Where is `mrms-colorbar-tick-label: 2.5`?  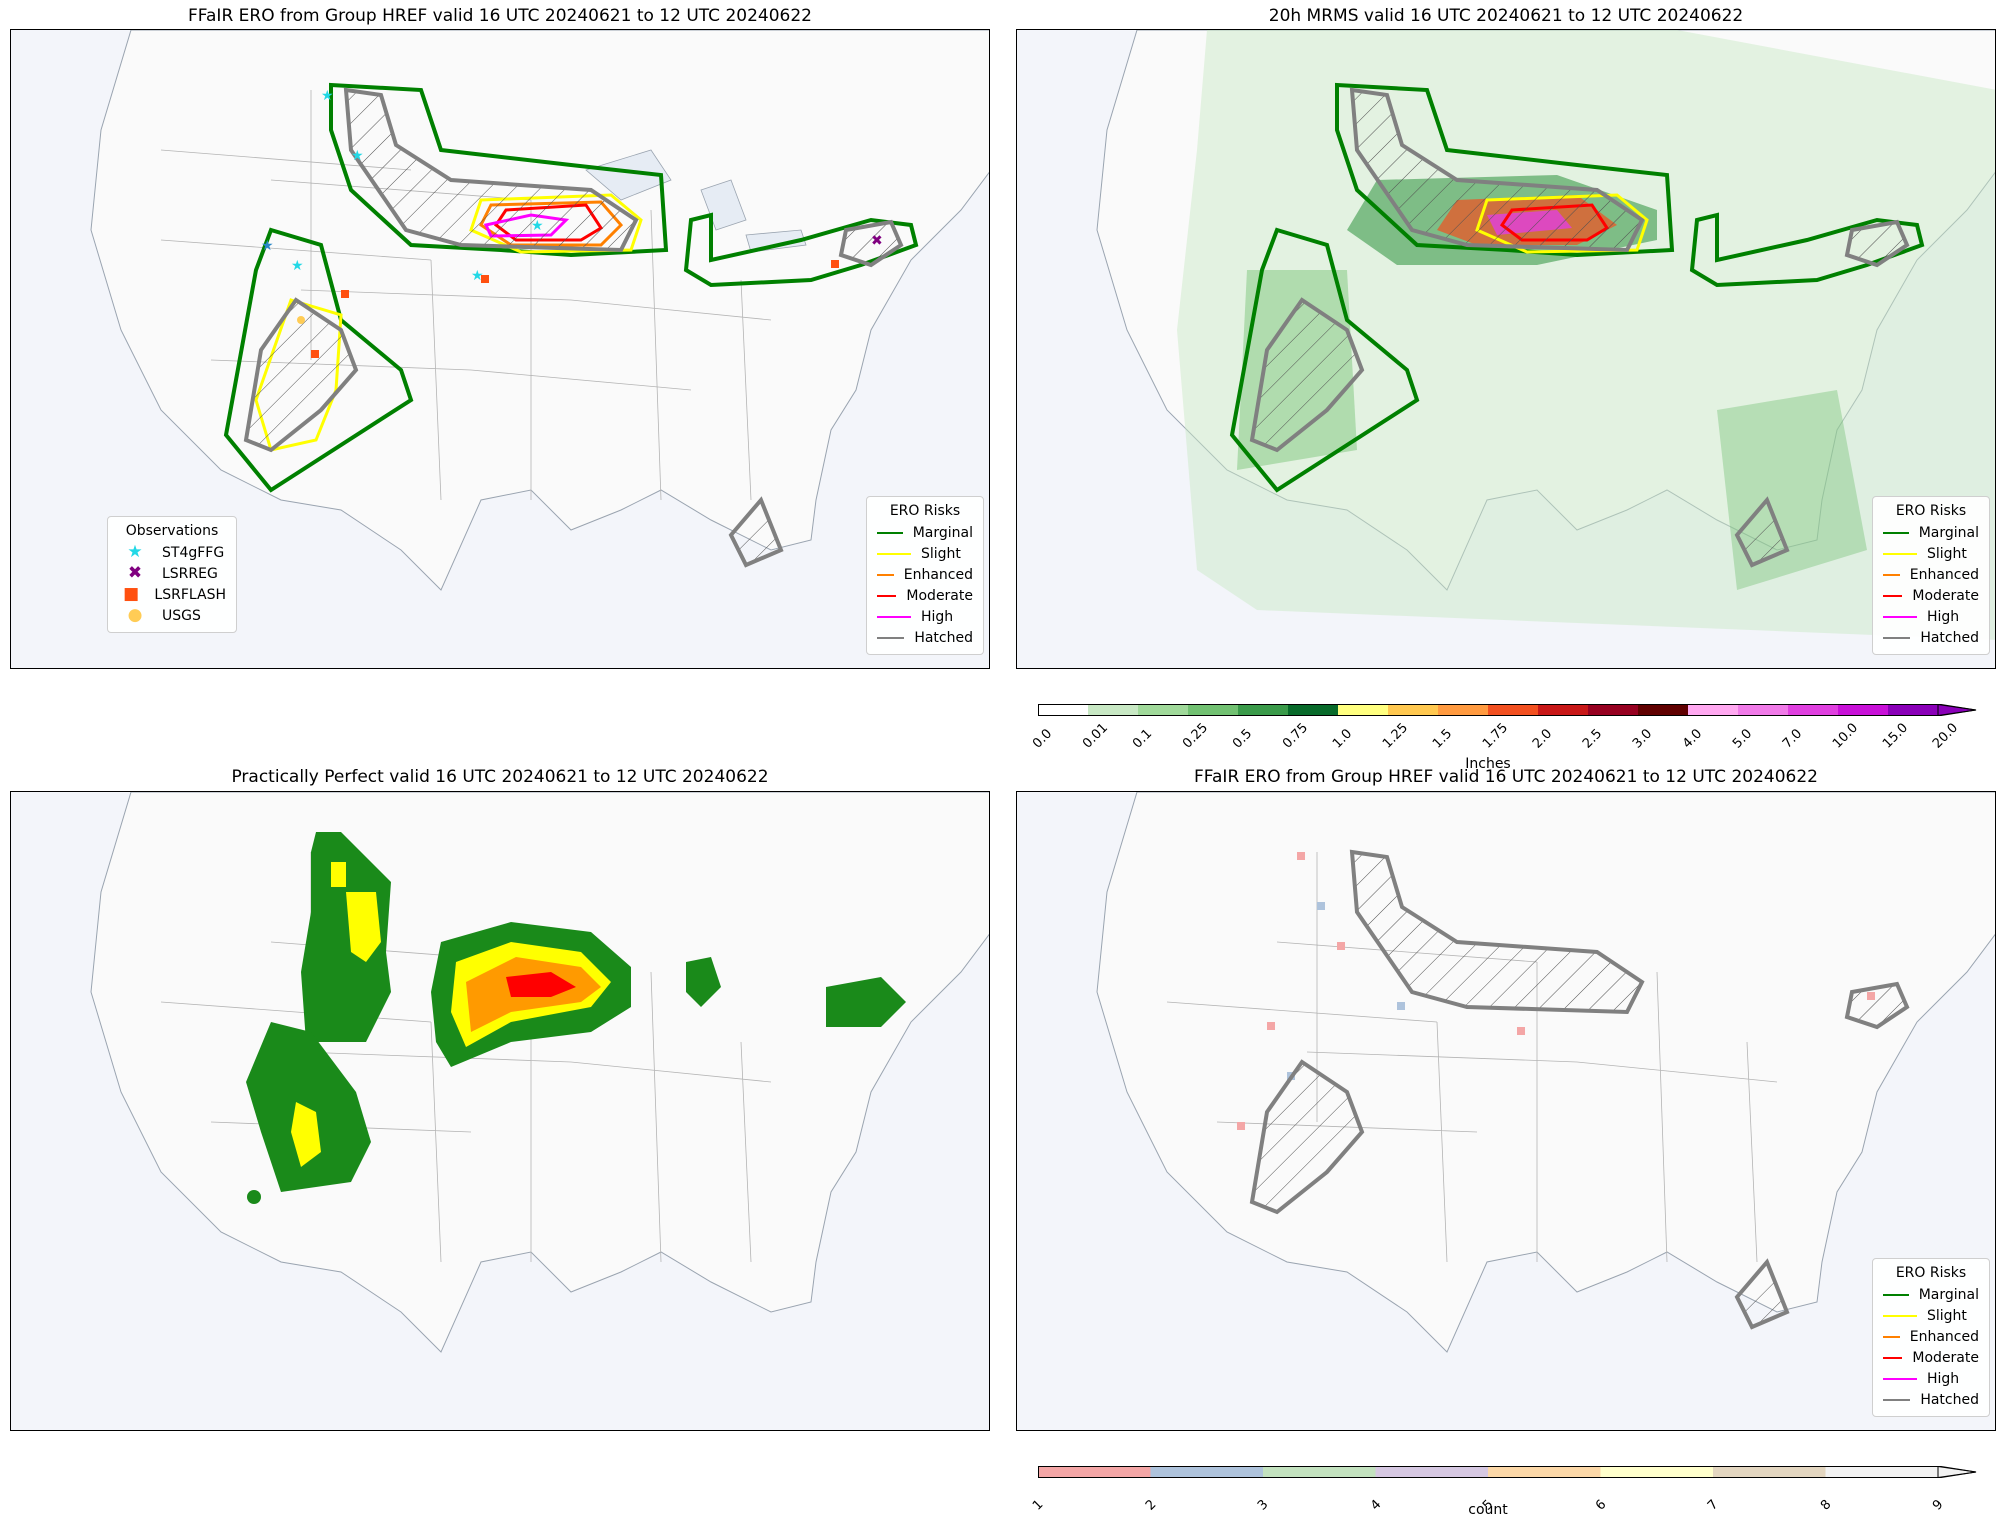
mrms-colorbar-tick-label: 2.5 is located at coordinates (1593, 739).